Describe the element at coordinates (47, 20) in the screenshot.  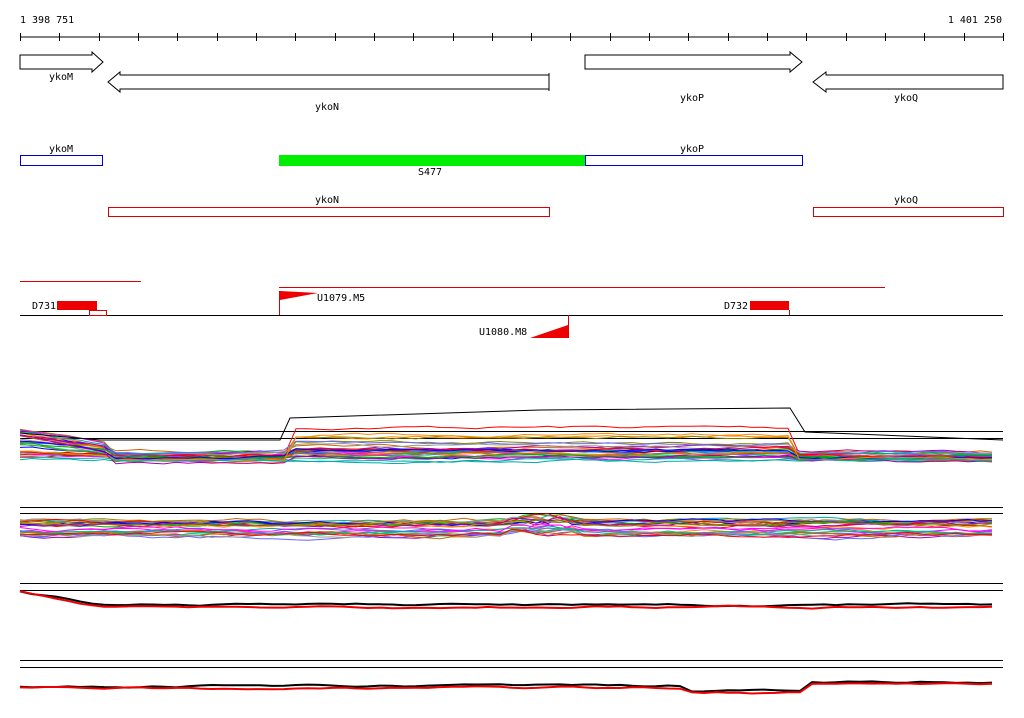
I see `ruler-start: 1 398 751` at that location.